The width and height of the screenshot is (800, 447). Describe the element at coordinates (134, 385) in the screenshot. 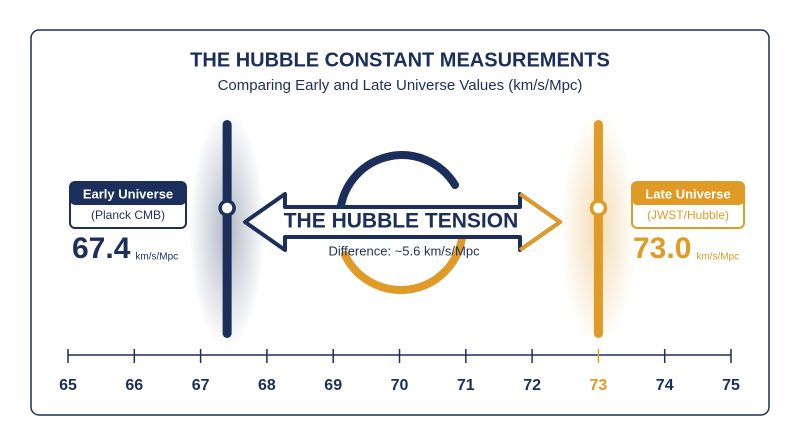

I see `x-tick-label: 66` at that location.